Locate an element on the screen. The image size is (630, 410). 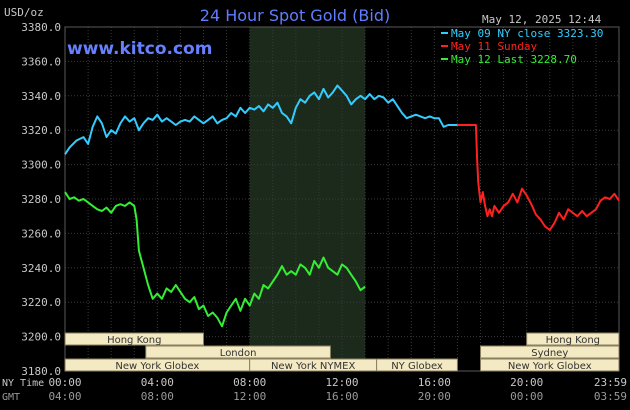
x-tick-label-ny: 20:00 is located at coordinates (526, 382).